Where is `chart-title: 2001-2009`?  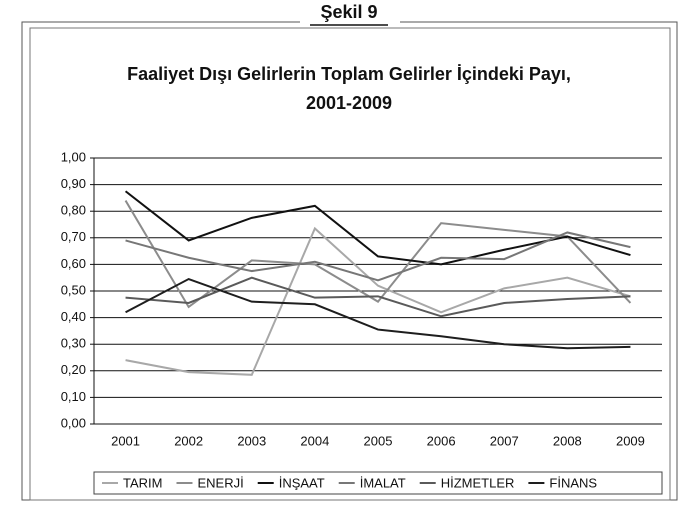 chart-title: 2001-2009 is located at coordinates (349, 103).